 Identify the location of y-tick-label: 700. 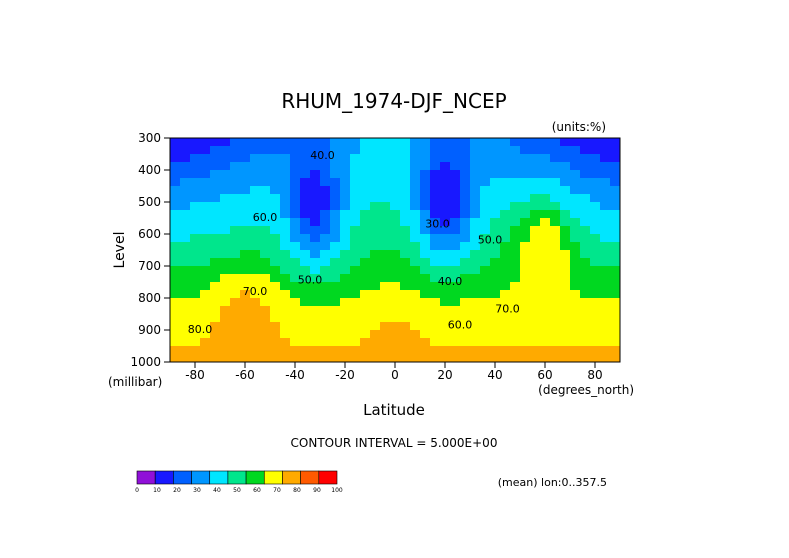
(149, 266).